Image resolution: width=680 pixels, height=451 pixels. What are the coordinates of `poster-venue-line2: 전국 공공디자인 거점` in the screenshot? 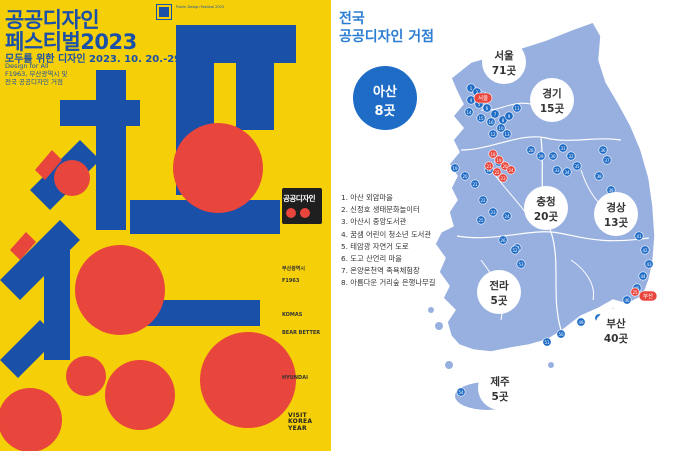 It's located at (34, 82).